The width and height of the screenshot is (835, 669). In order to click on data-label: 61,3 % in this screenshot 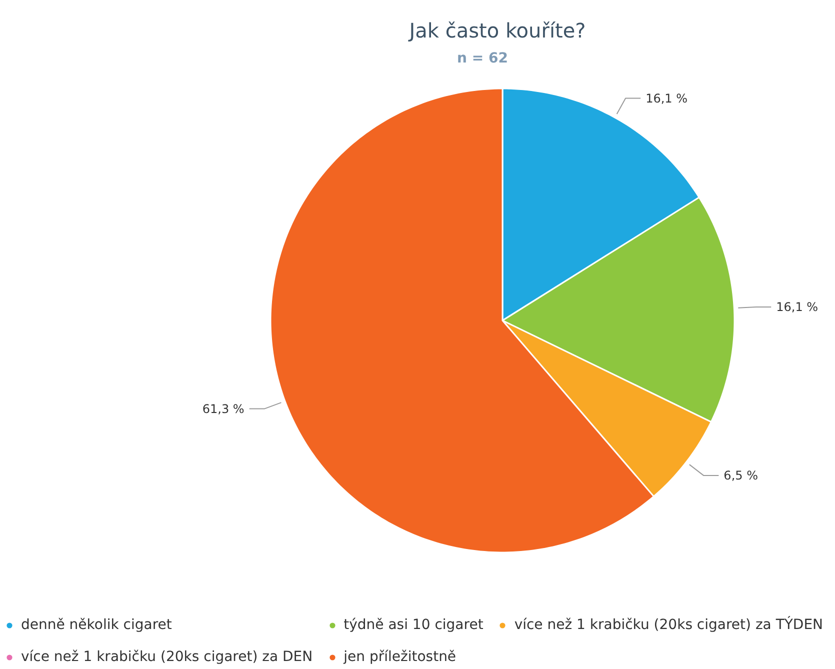, I will do `click(223, 409)`.